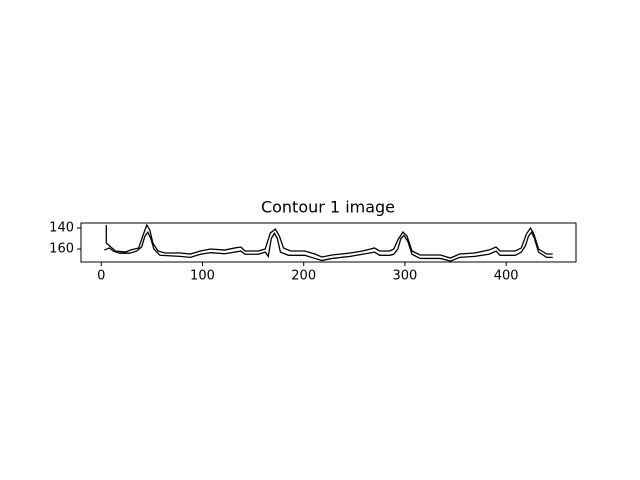 Image resolution: width=640 pixels, height=480 pixels. I want to click on axes-frame, so click(328, 242).